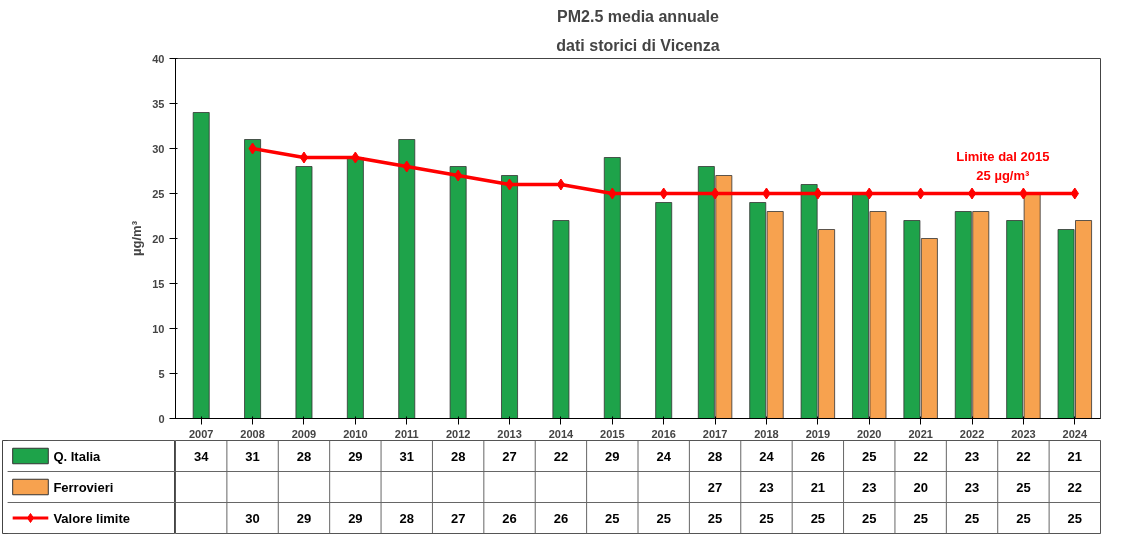 The width and height of the screenshot is (1127, 557). I want to click on y-tick-label: 30, so click(158, 148).